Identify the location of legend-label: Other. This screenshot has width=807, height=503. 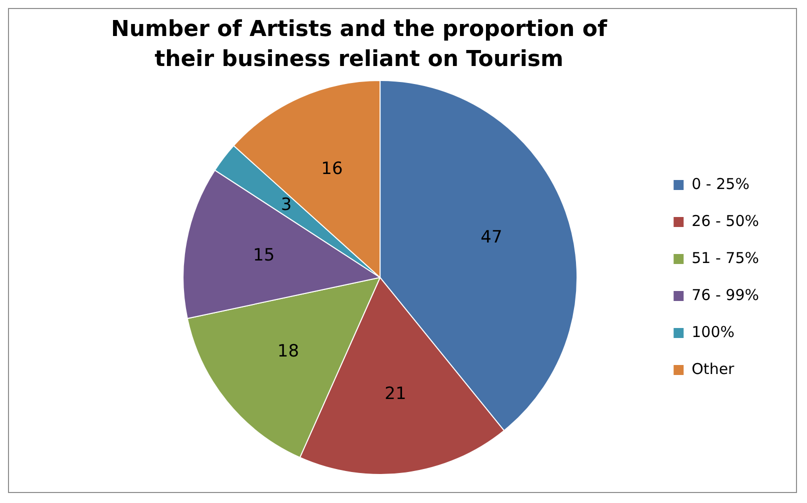
(714, 369).